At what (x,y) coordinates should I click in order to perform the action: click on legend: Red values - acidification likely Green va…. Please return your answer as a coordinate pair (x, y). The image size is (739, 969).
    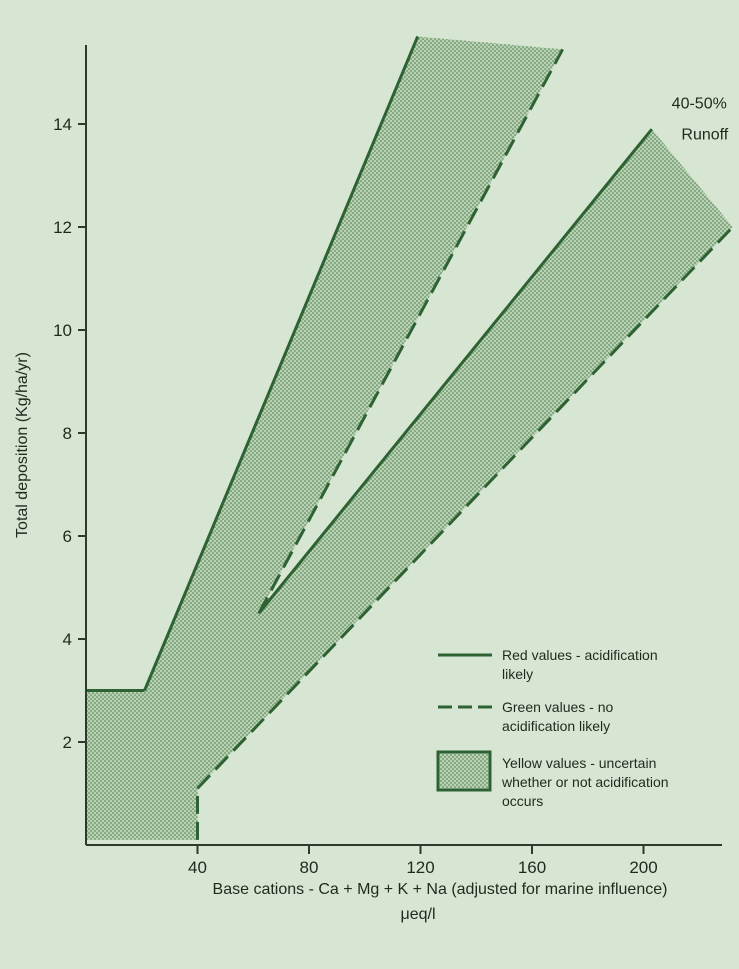
    Looking at the image, I should click on (552, 728).